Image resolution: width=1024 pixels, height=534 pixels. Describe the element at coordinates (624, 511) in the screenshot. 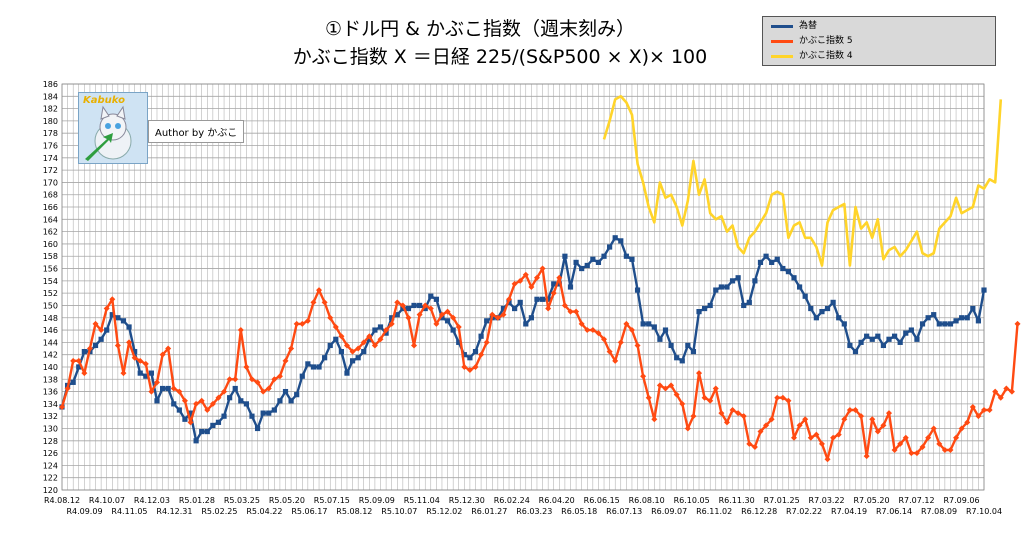

I see `x-tick-label: R6.07.13` at that location.